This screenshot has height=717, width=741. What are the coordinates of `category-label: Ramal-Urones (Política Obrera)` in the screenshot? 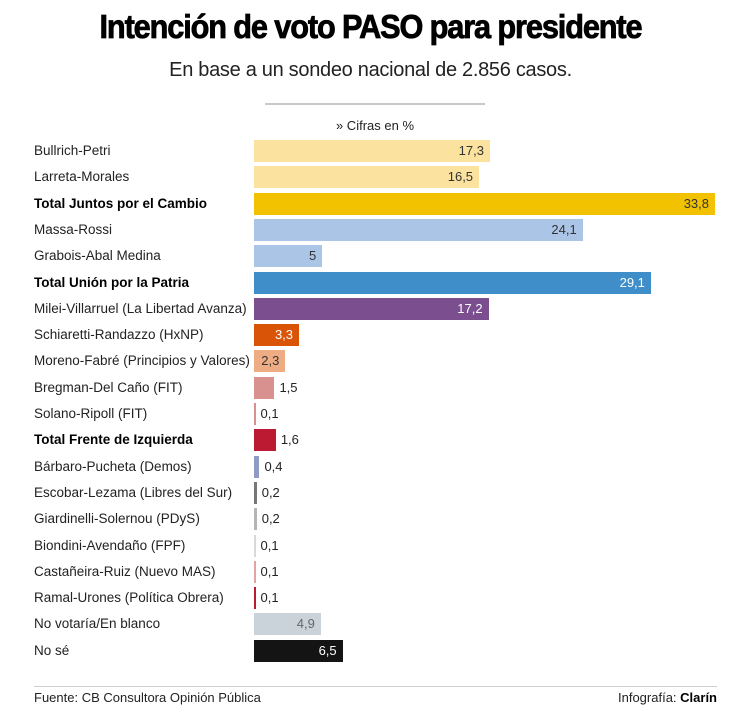 It's located at (129, 598).